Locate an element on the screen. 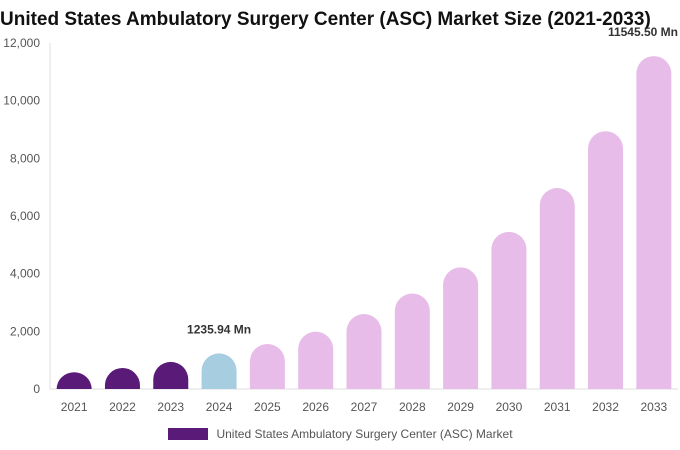 The height and width of the screenshot is (450, 680). y-tick-label: 12,000 is located at coordinates (21, 43).